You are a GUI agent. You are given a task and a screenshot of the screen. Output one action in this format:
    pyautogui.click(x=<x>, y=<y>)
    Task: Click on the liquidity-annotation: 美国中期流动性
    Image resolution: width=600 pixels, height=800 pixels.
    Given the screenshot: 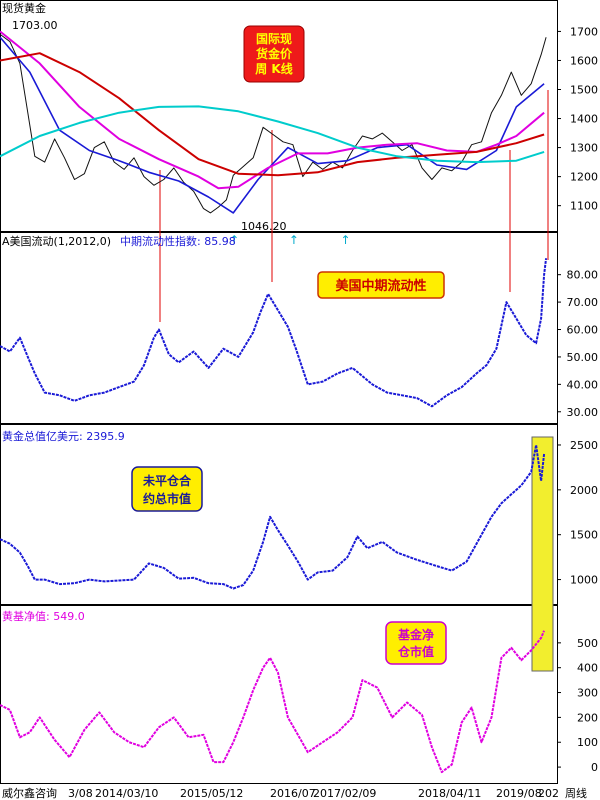 What is the action you would take?
    pyautogui.click(x=381, y=285)
    